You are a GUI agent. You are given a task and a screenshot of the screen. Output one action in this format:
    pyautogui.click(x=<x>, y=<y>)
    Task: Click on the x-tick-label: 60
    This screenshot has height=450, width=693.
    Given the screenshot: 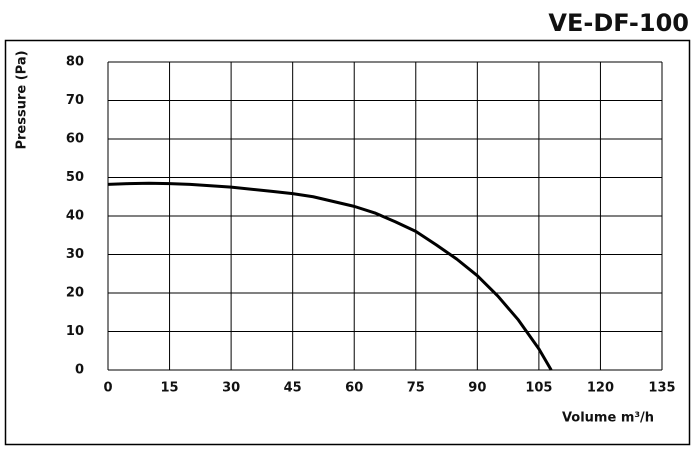 What is the action you would take?
    pyautogui.click(x=354, y=388)
    